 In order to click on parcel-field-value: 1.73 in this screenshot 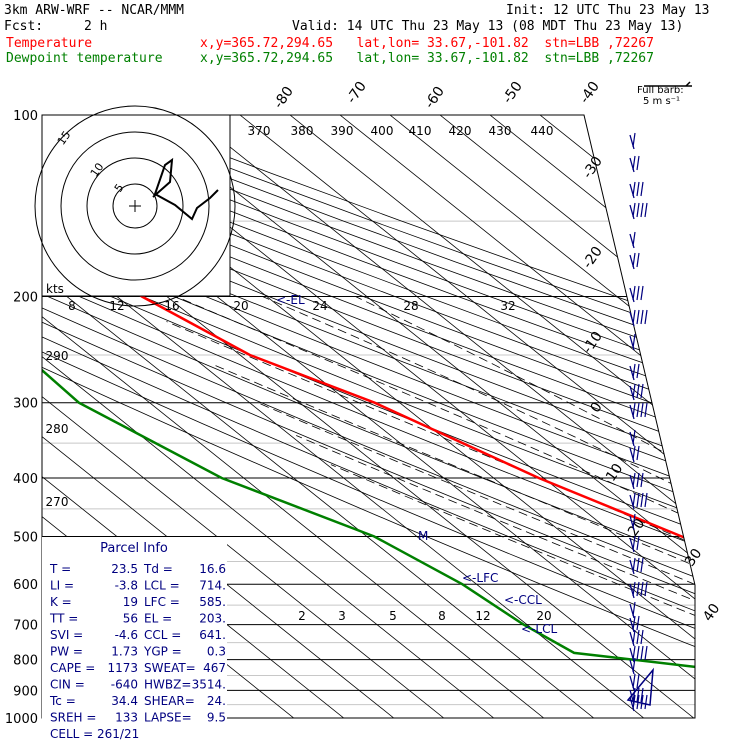, I will do `click(124, 652)`.